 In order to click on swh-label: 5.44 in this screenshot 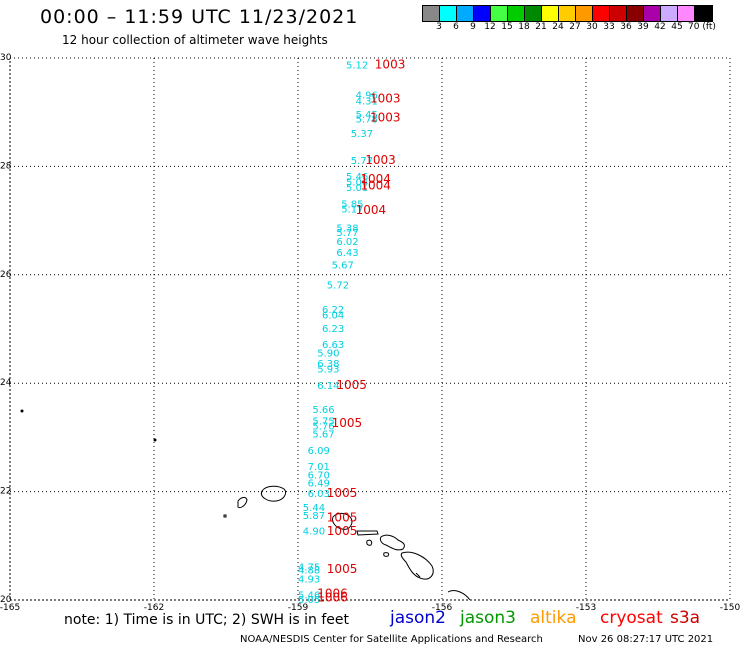, I will do `click(314, 508)`.